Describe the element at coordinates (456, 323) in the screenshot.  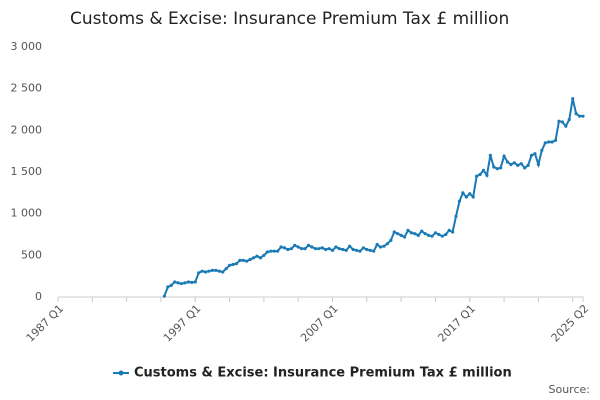
I see `x-tick-label: 2017 Q1` at that location.